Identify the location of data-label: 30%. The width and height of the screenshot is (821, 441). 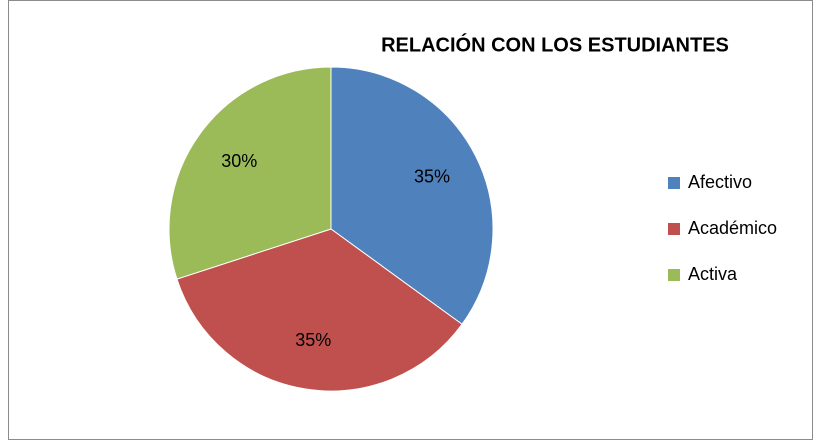
(239, 161).